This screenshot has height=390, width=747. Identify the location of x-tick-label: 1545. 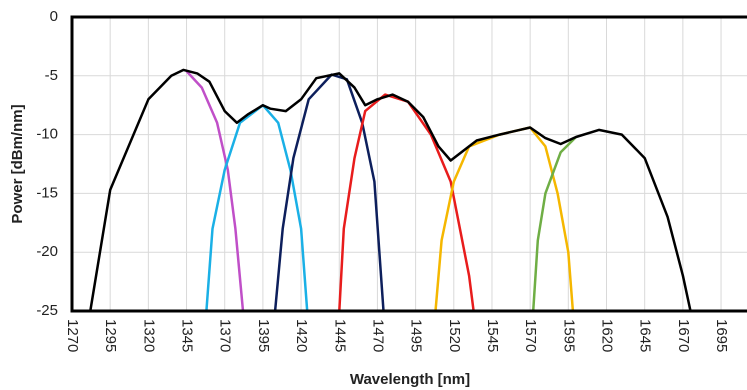
(492, 335).